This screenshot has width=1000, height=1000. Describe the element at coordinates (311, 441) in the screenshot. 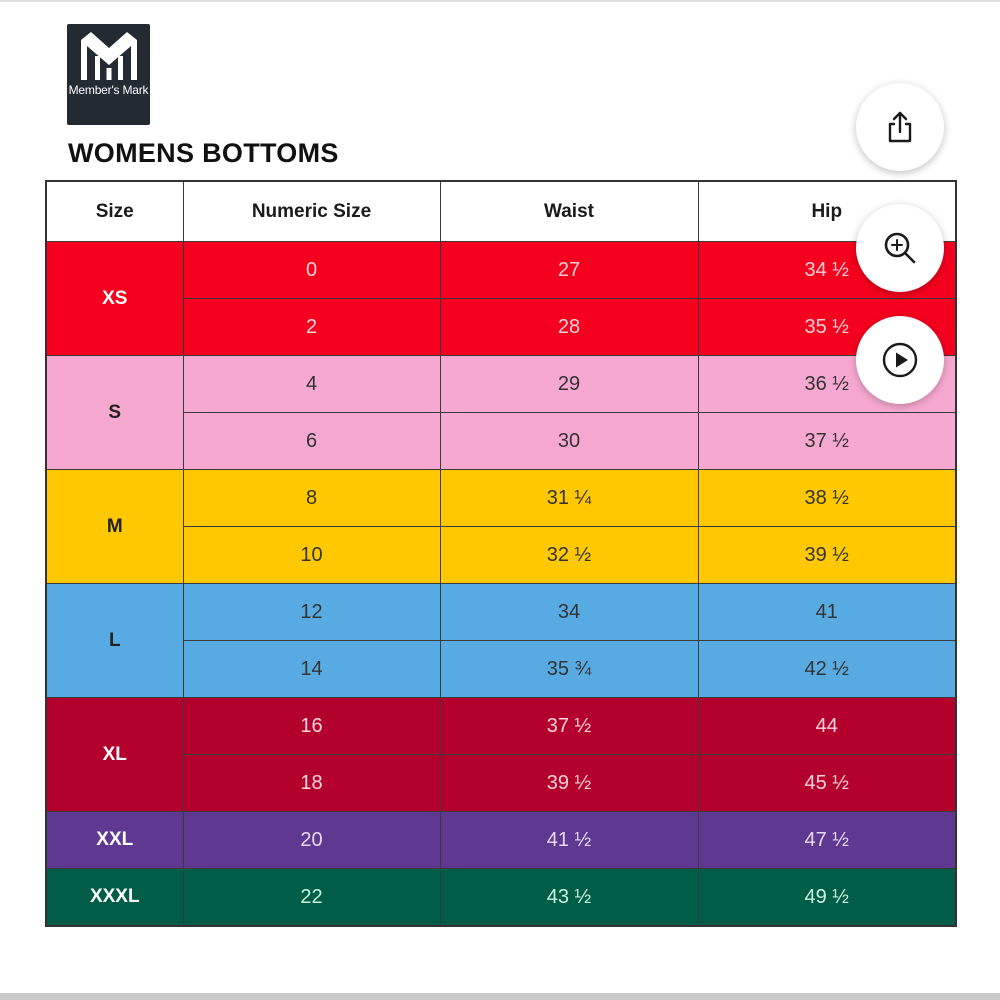

I see `numeric-cell: 6` at that location.